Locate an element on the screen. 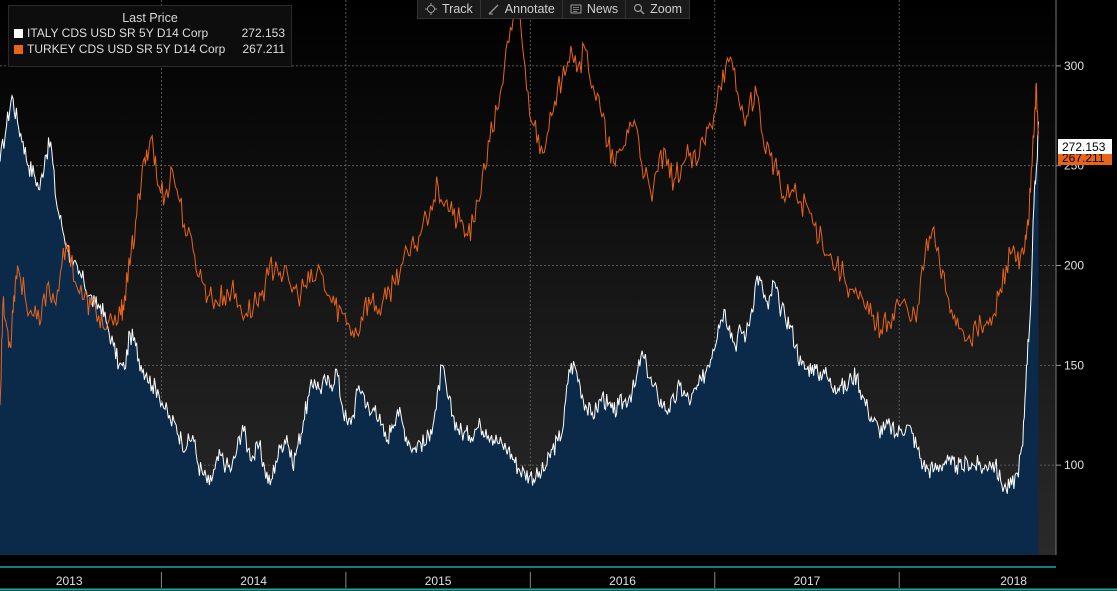 The width and height of the screenshot is (1117, 591). track-button: Track is located at coordinates (449, 9).